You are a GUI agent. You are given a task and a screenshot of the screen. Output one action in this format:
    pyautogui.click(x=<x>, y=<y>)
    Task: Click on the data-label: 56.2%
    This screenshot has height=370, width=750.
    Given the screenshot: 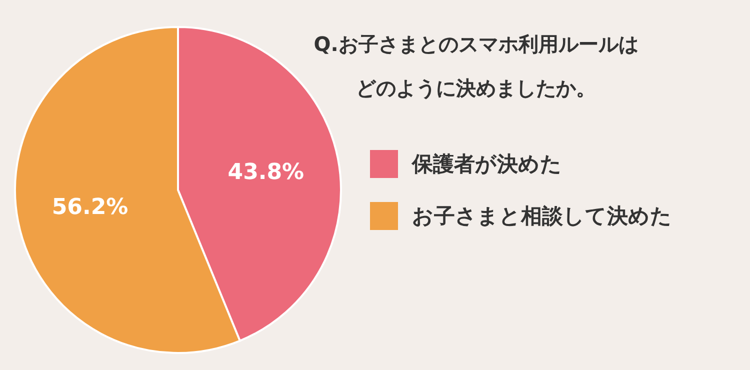 What is the action you would take?
    pyautogui.click(x=90, y=207)
    